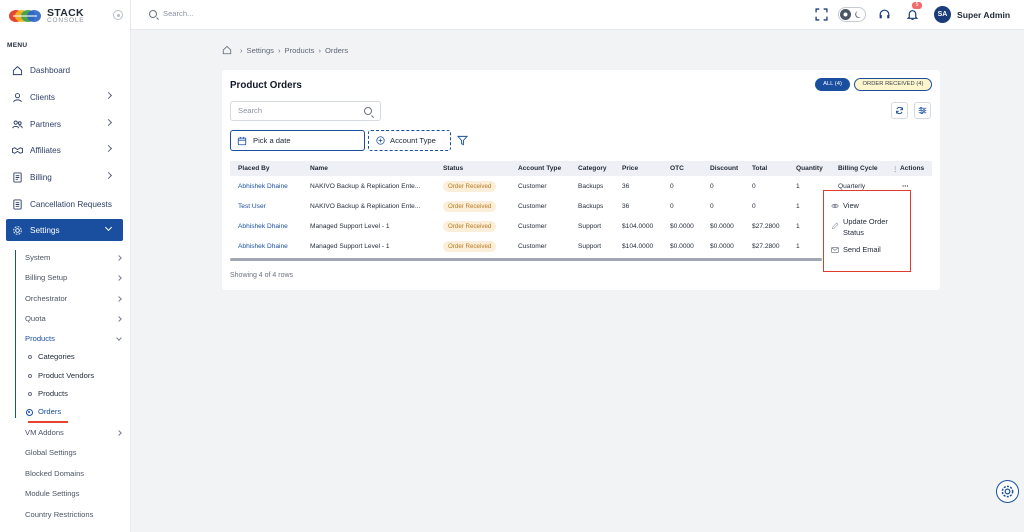 This screenshot has width=1024, height=532. What do you see at coordinates (61, 376) in the screenshot?
I see `sidebar-subsub-product-vendors: Product Vendors` at bounding box center [61, 376].